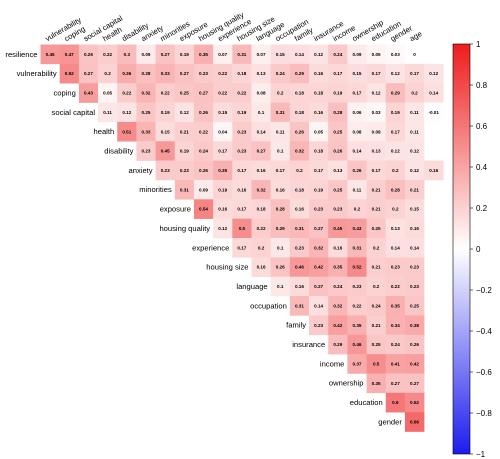 This screenshot has height=459, width=500. I want to click on cell-value-label: 0.22, so click(261, 228).